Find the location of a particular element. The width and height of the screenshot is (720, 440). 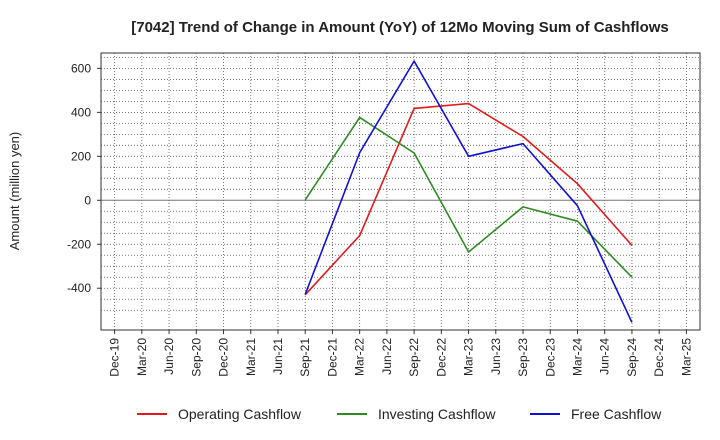

x-tick-label: Mar-23 is located at coordinates (469, 357).